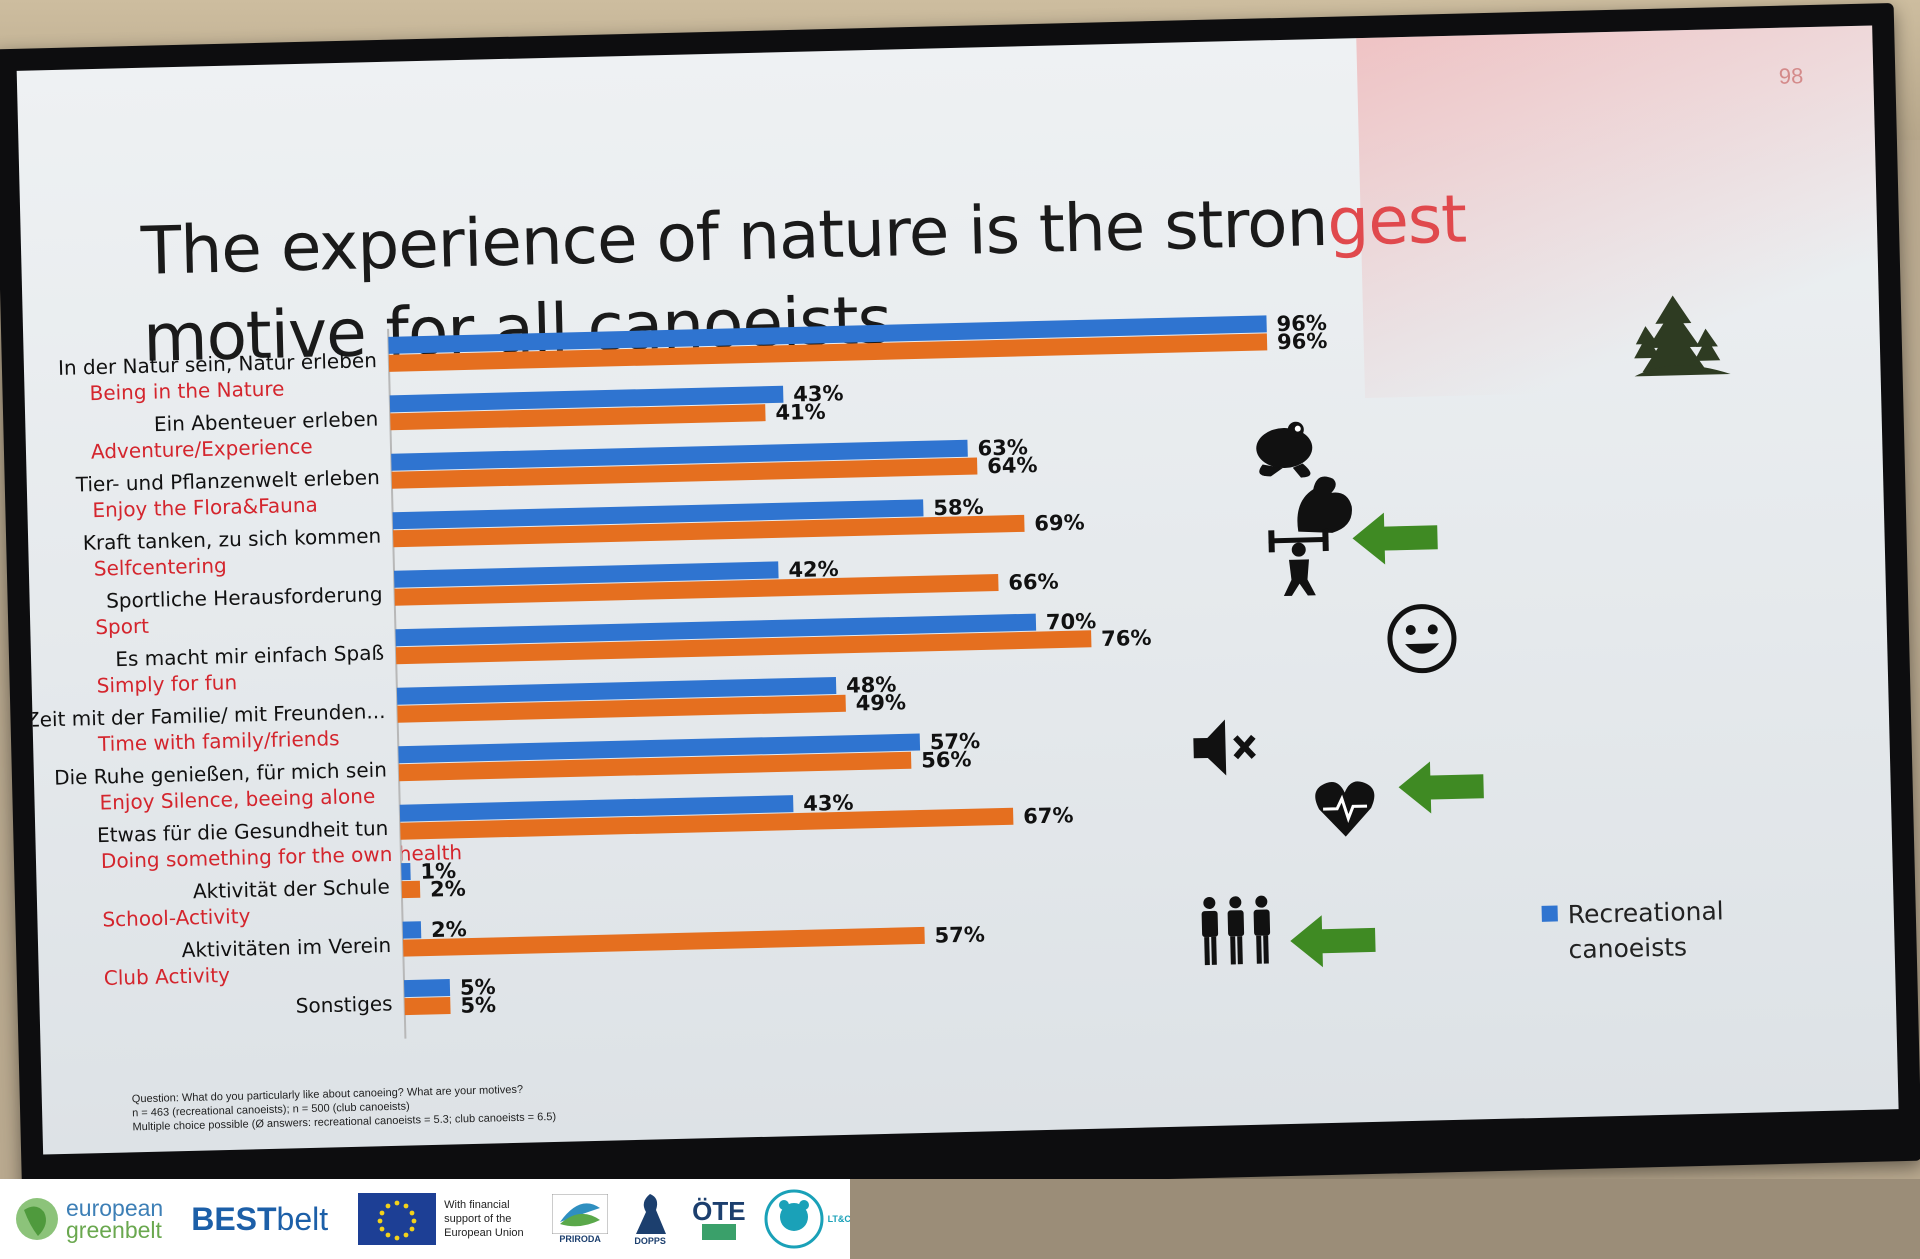  What do you see at coordinates (166, 683) in the screenshot?
I see `category-label-en: Simply for fun` at bounding box center [166, 683].